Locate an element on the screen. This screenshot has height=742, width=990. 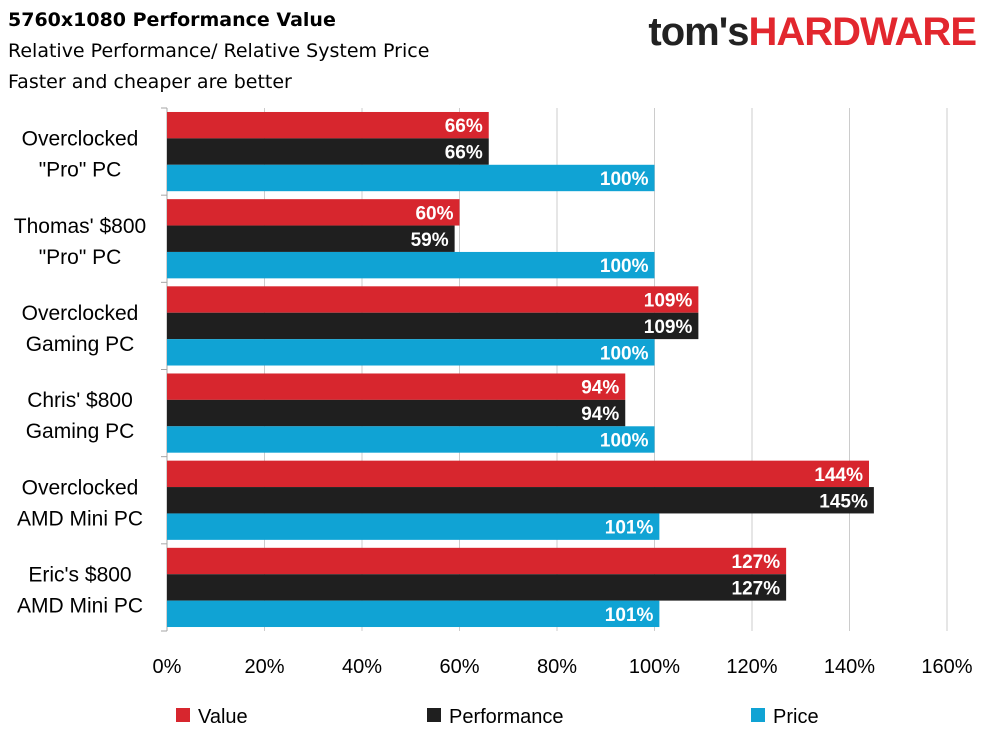
logo-text-toms: tom's is located at coordinates (698, 32).